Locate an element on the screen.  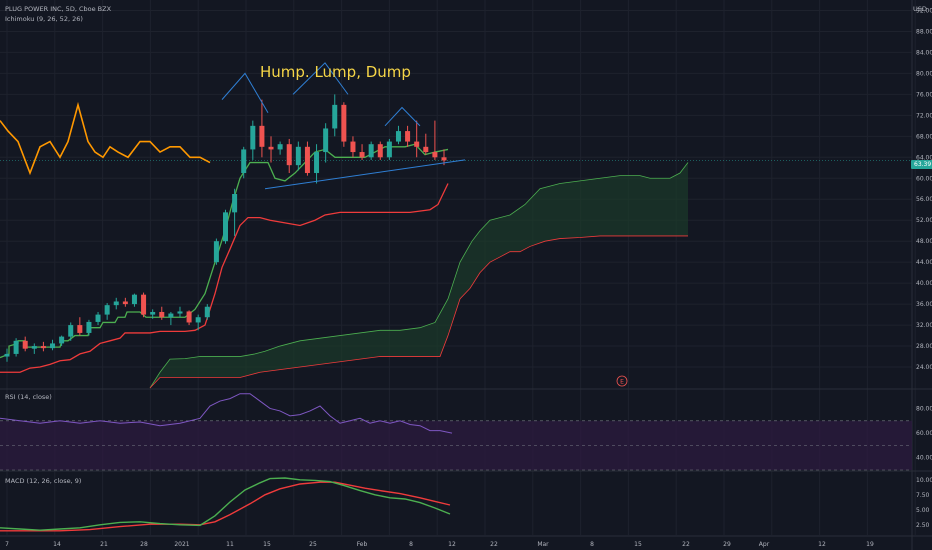
macd-axis-tick: 7.50 is located at coordinates (923, 495).